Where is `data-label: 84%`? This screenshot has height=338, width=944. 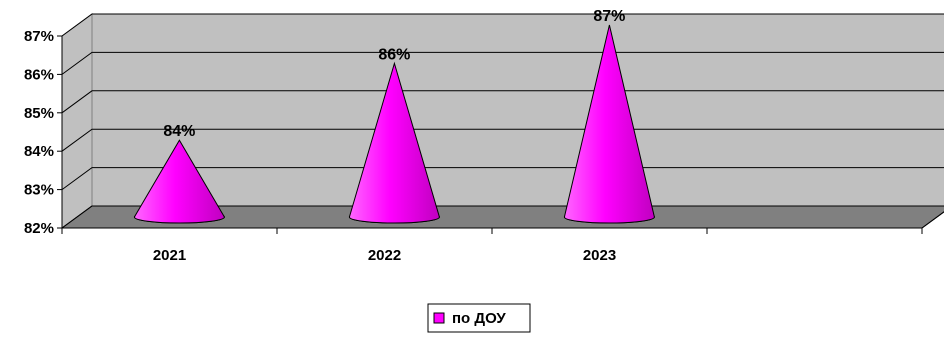 data-label: 84% is located at coordinates (179, 131).